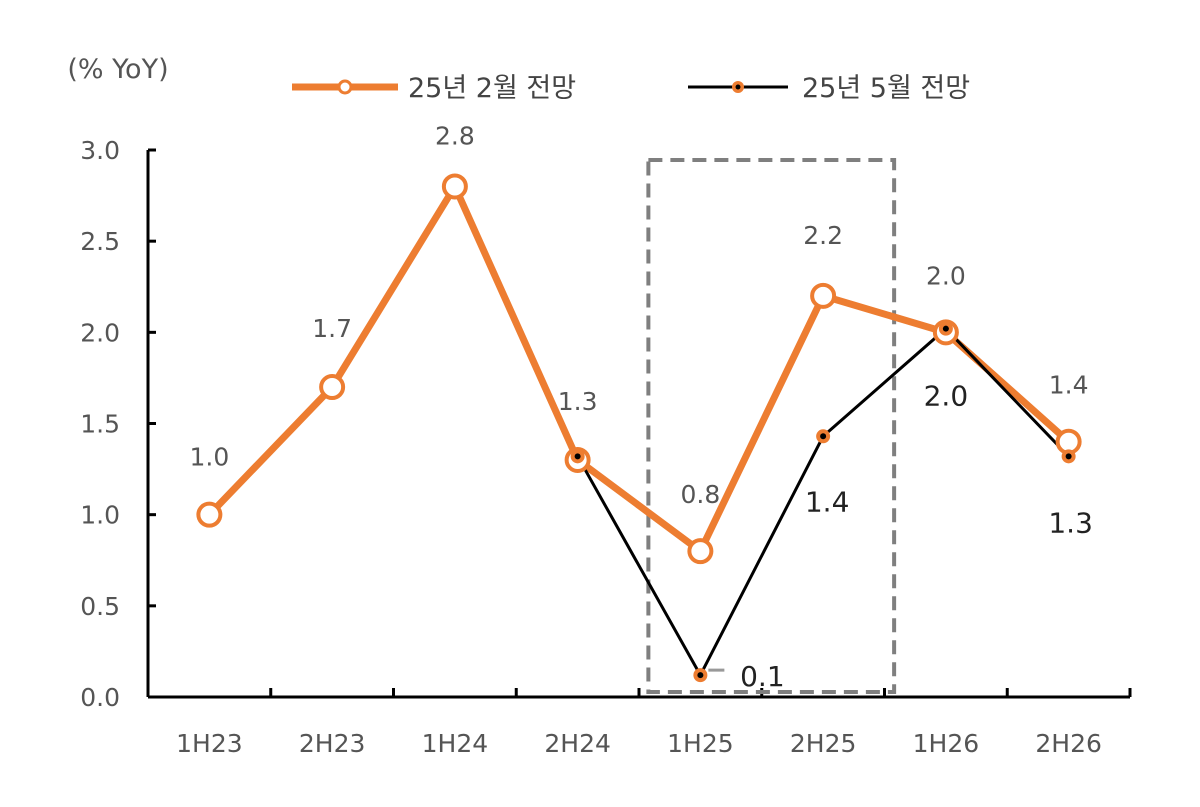 The width and height of the screenshot is (1200, 807). What do you see at coordinates (100, 150) in the screenshot?
I see `y-tick-label: 3.0` at bounding box center [100, 150].